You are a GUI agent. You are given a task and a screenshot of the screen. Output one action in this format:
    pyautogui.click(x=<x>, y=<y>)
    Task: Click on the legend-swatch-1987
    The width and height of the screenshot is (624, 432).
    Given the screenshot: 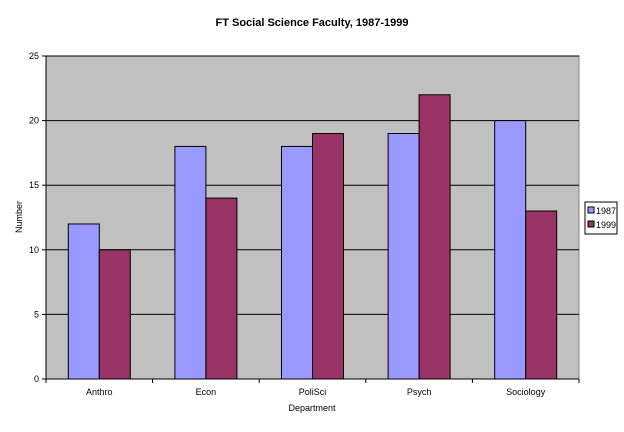 What is the action you would take?
    pyautogui.click(x=591, y=210)
    